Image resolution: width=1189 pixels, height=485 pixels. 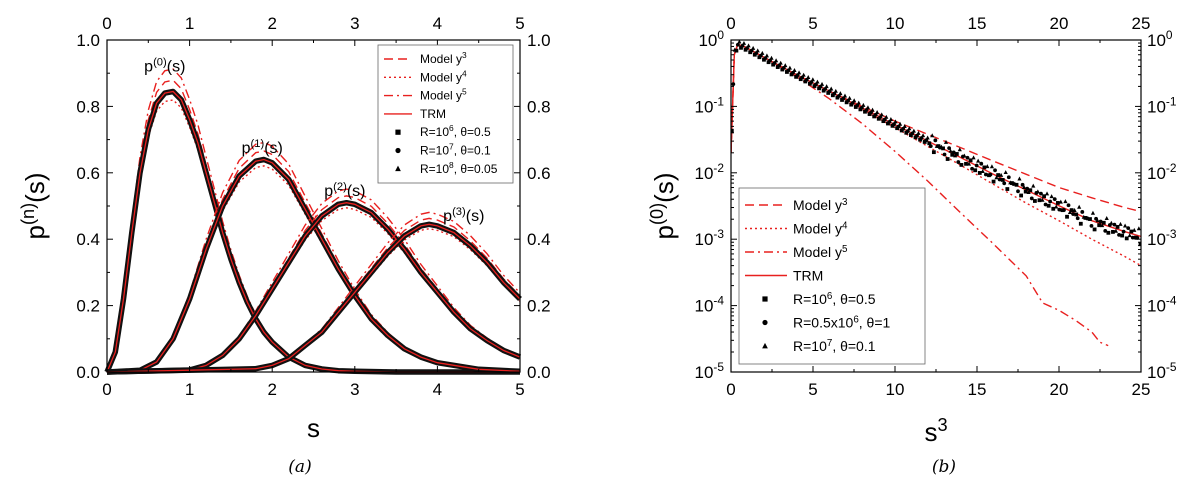 What do you see at coordinates (539, 173) in the screenshot?
I see `y-tick-label-right: 0.6` at bounding box center [539, 173].